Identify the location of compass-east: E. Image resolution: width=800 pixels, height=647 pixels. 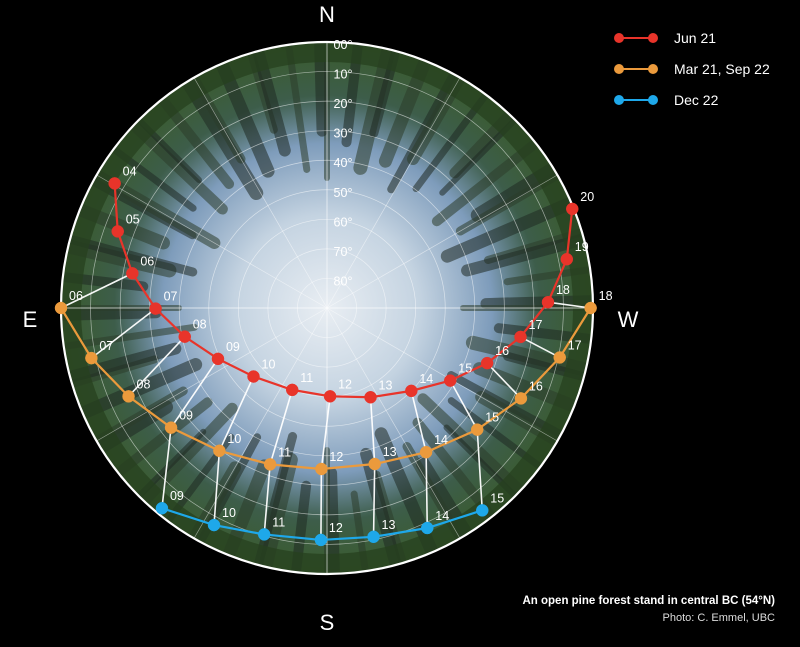
(30, 319).